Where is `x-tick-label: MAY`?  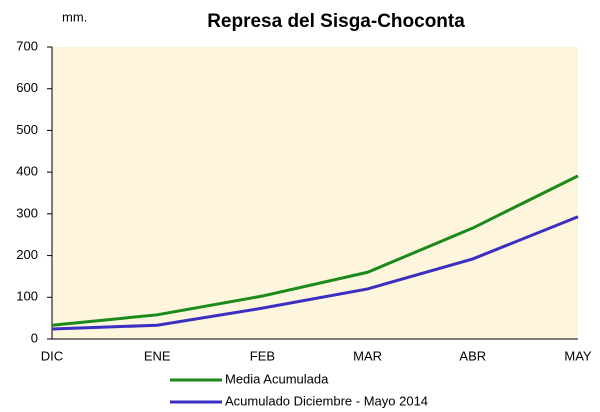 x-tick-label: MAY is located at coordinates (578, 355).